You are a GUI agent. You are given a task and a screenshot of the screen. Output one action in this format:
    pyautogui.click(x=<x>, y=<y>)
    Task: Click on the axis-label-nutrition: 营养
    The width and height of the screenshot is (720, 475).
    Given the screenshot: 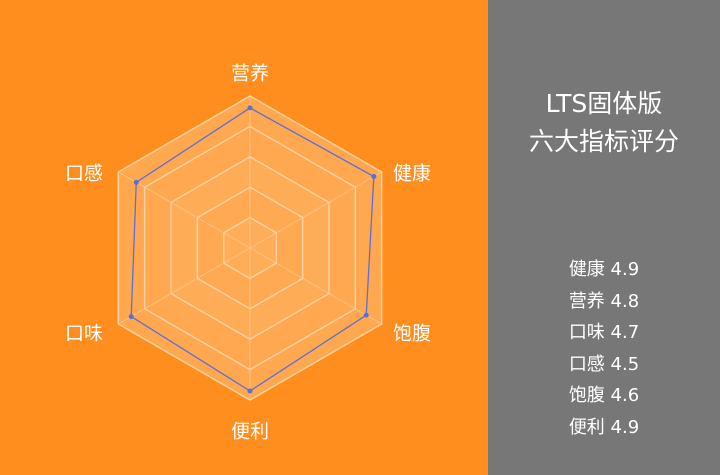 What is the action you would take?
    pyautogui.click(x=250, y=73)
    